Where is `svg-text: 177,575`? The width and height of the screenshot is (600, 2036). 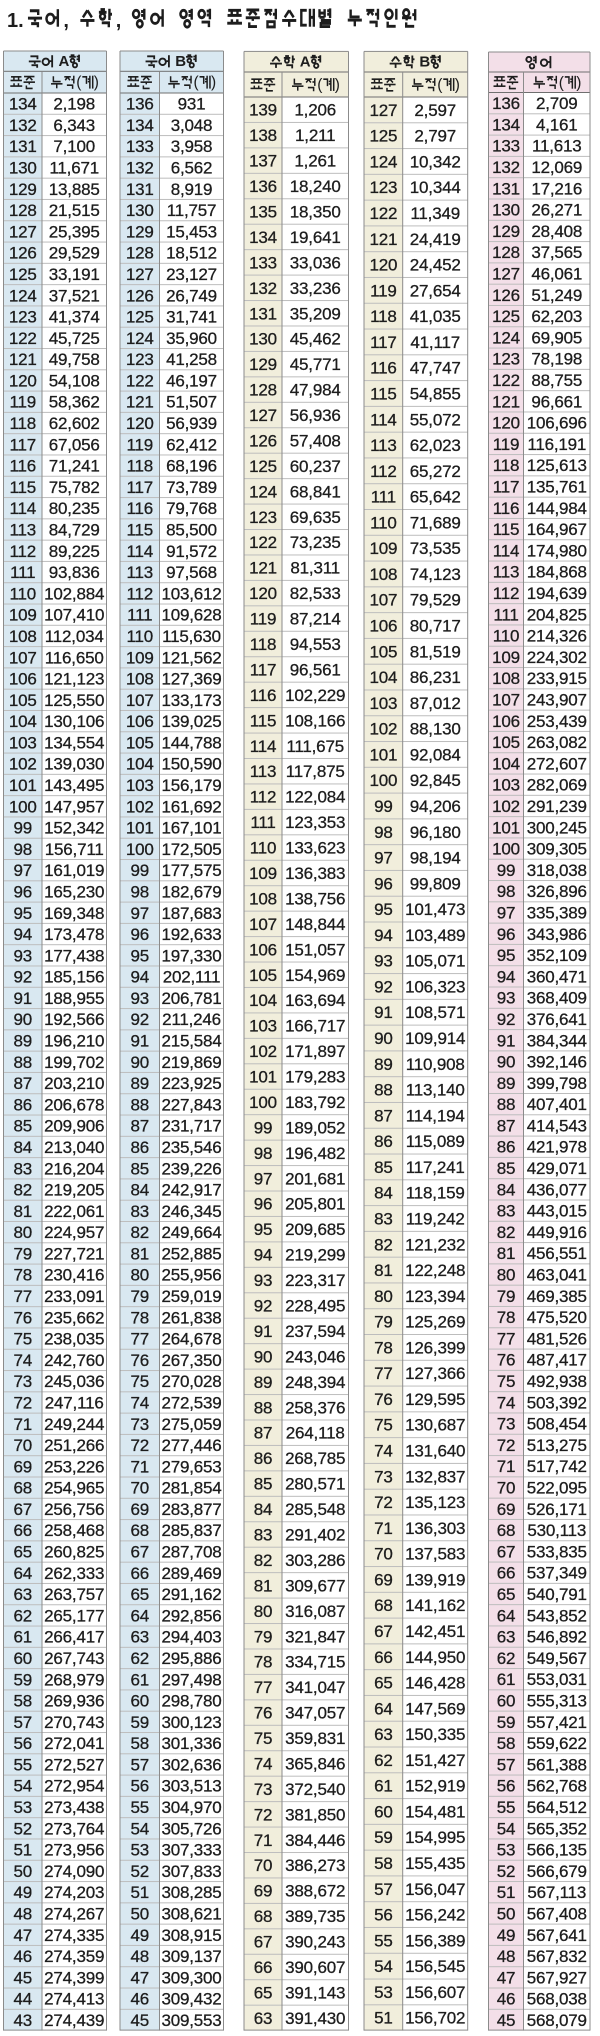 svg-text: 177,575 is located at coordinates (191, 870).